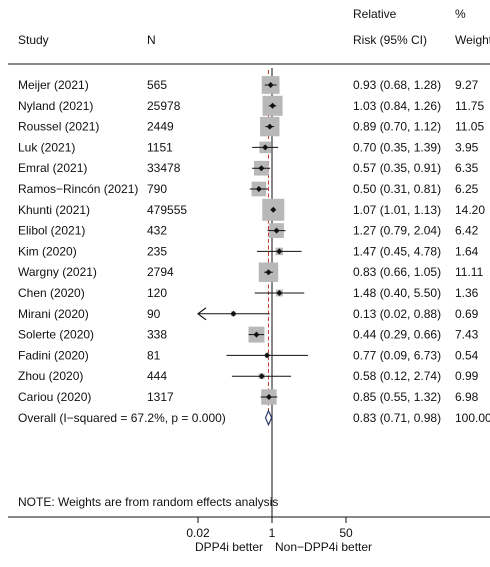 Image resolution: width=490 pixels, height=567 pixels. I want to click on study-ci-text: 1.07 (1.01, 1.13), so click(397, 210).